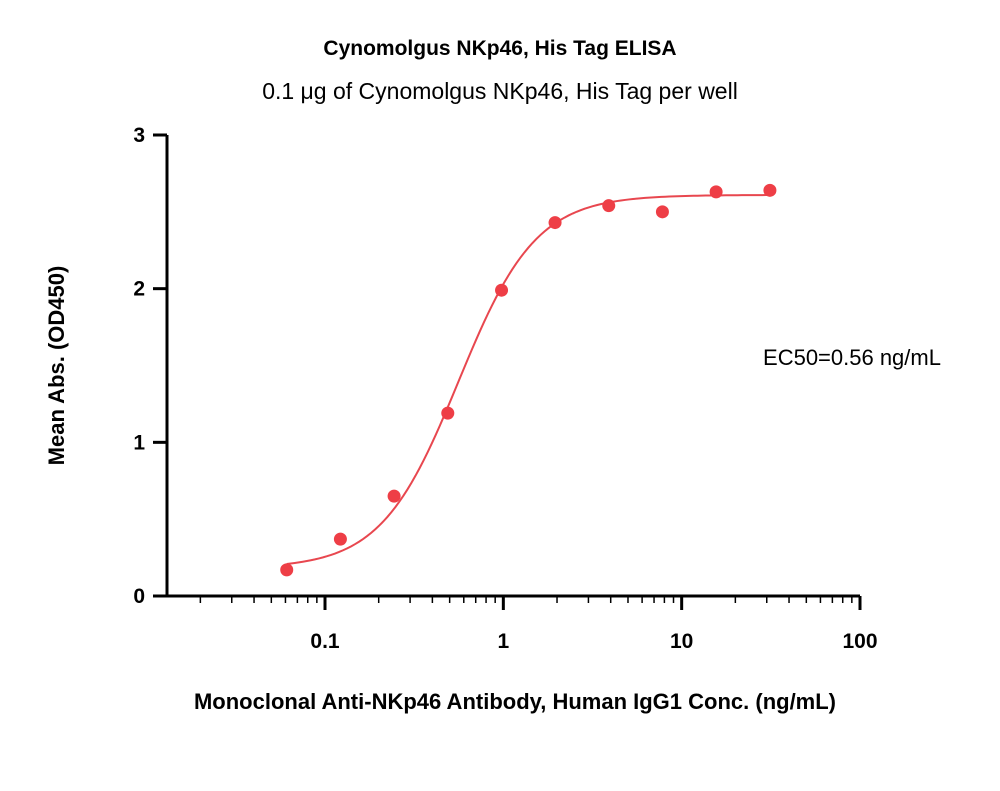  Describe the element at coordinates (139, 135) in the screenshot. I see `y-tick-label: 3` at that location.